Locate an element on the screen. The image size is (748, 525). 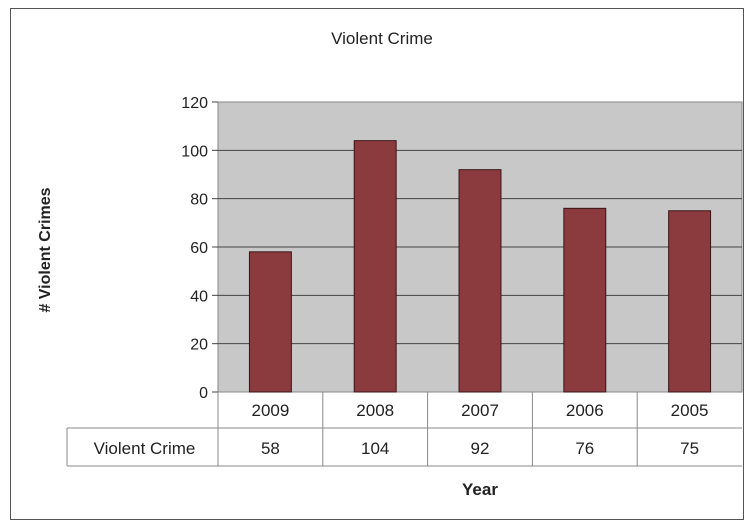
bar-2009 is located at coordinates (270, 322).